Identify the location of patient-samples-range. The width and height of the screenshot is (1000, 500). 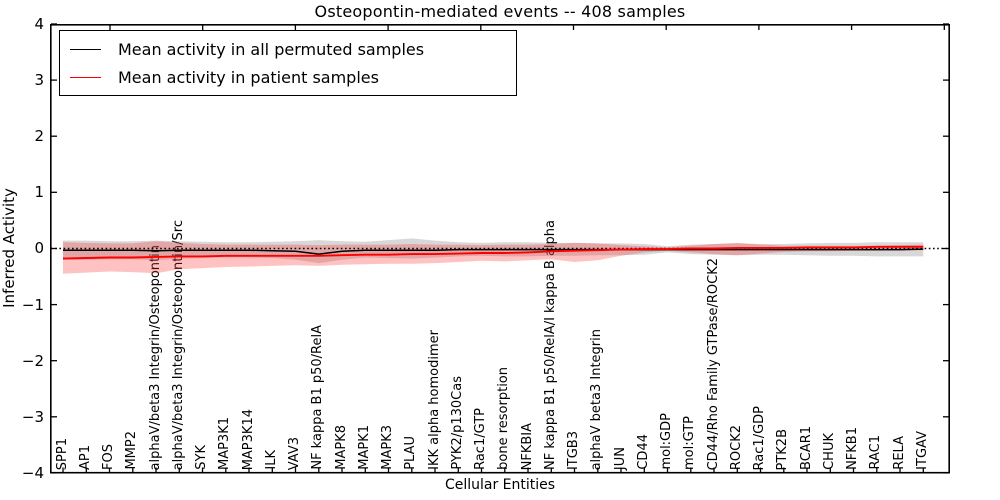
(493, 257).